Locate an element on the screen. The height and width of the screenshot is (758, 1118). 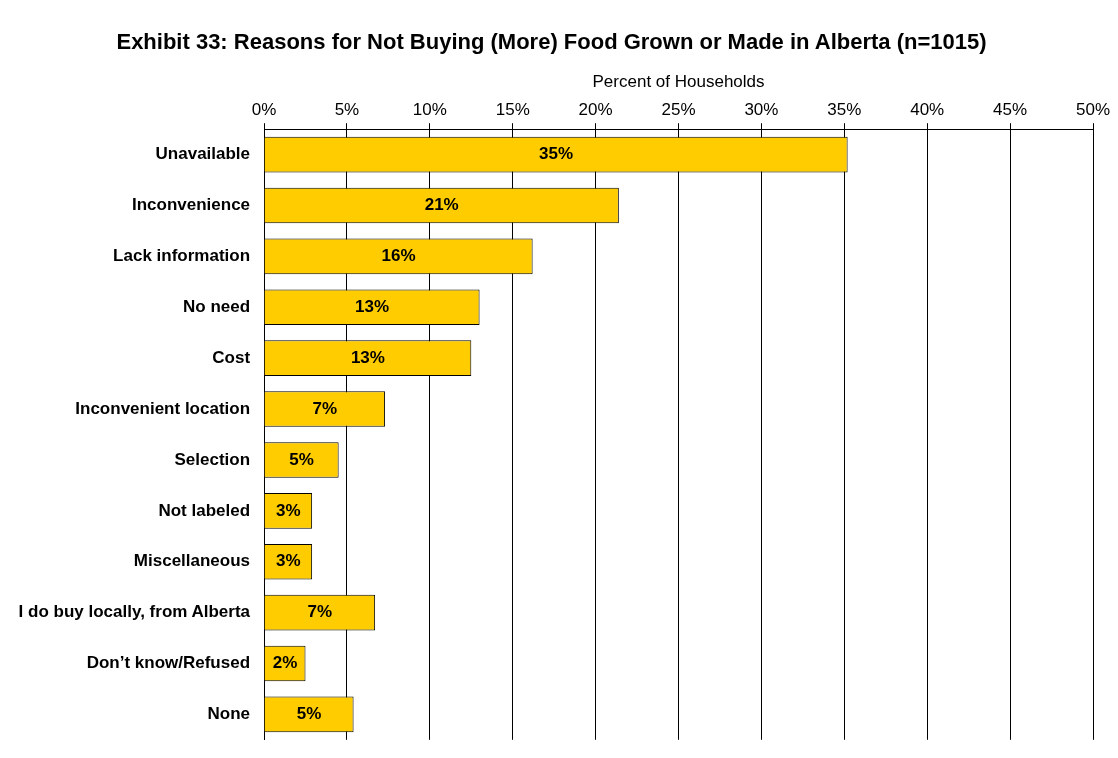
x-tick-label: 0% is located at coordinates (264, 109).